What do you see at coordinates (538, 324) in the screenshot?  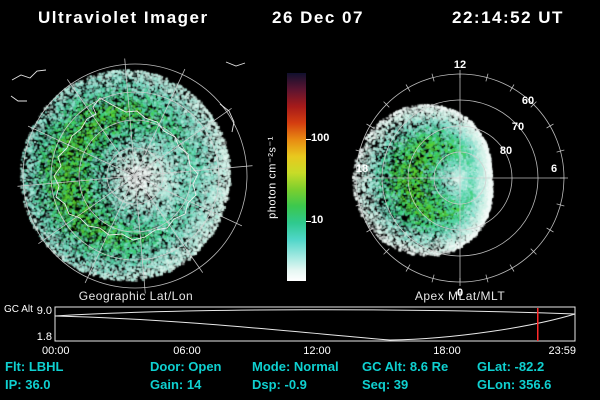 I see `current-time-marker` at bounding box center [538, 324].